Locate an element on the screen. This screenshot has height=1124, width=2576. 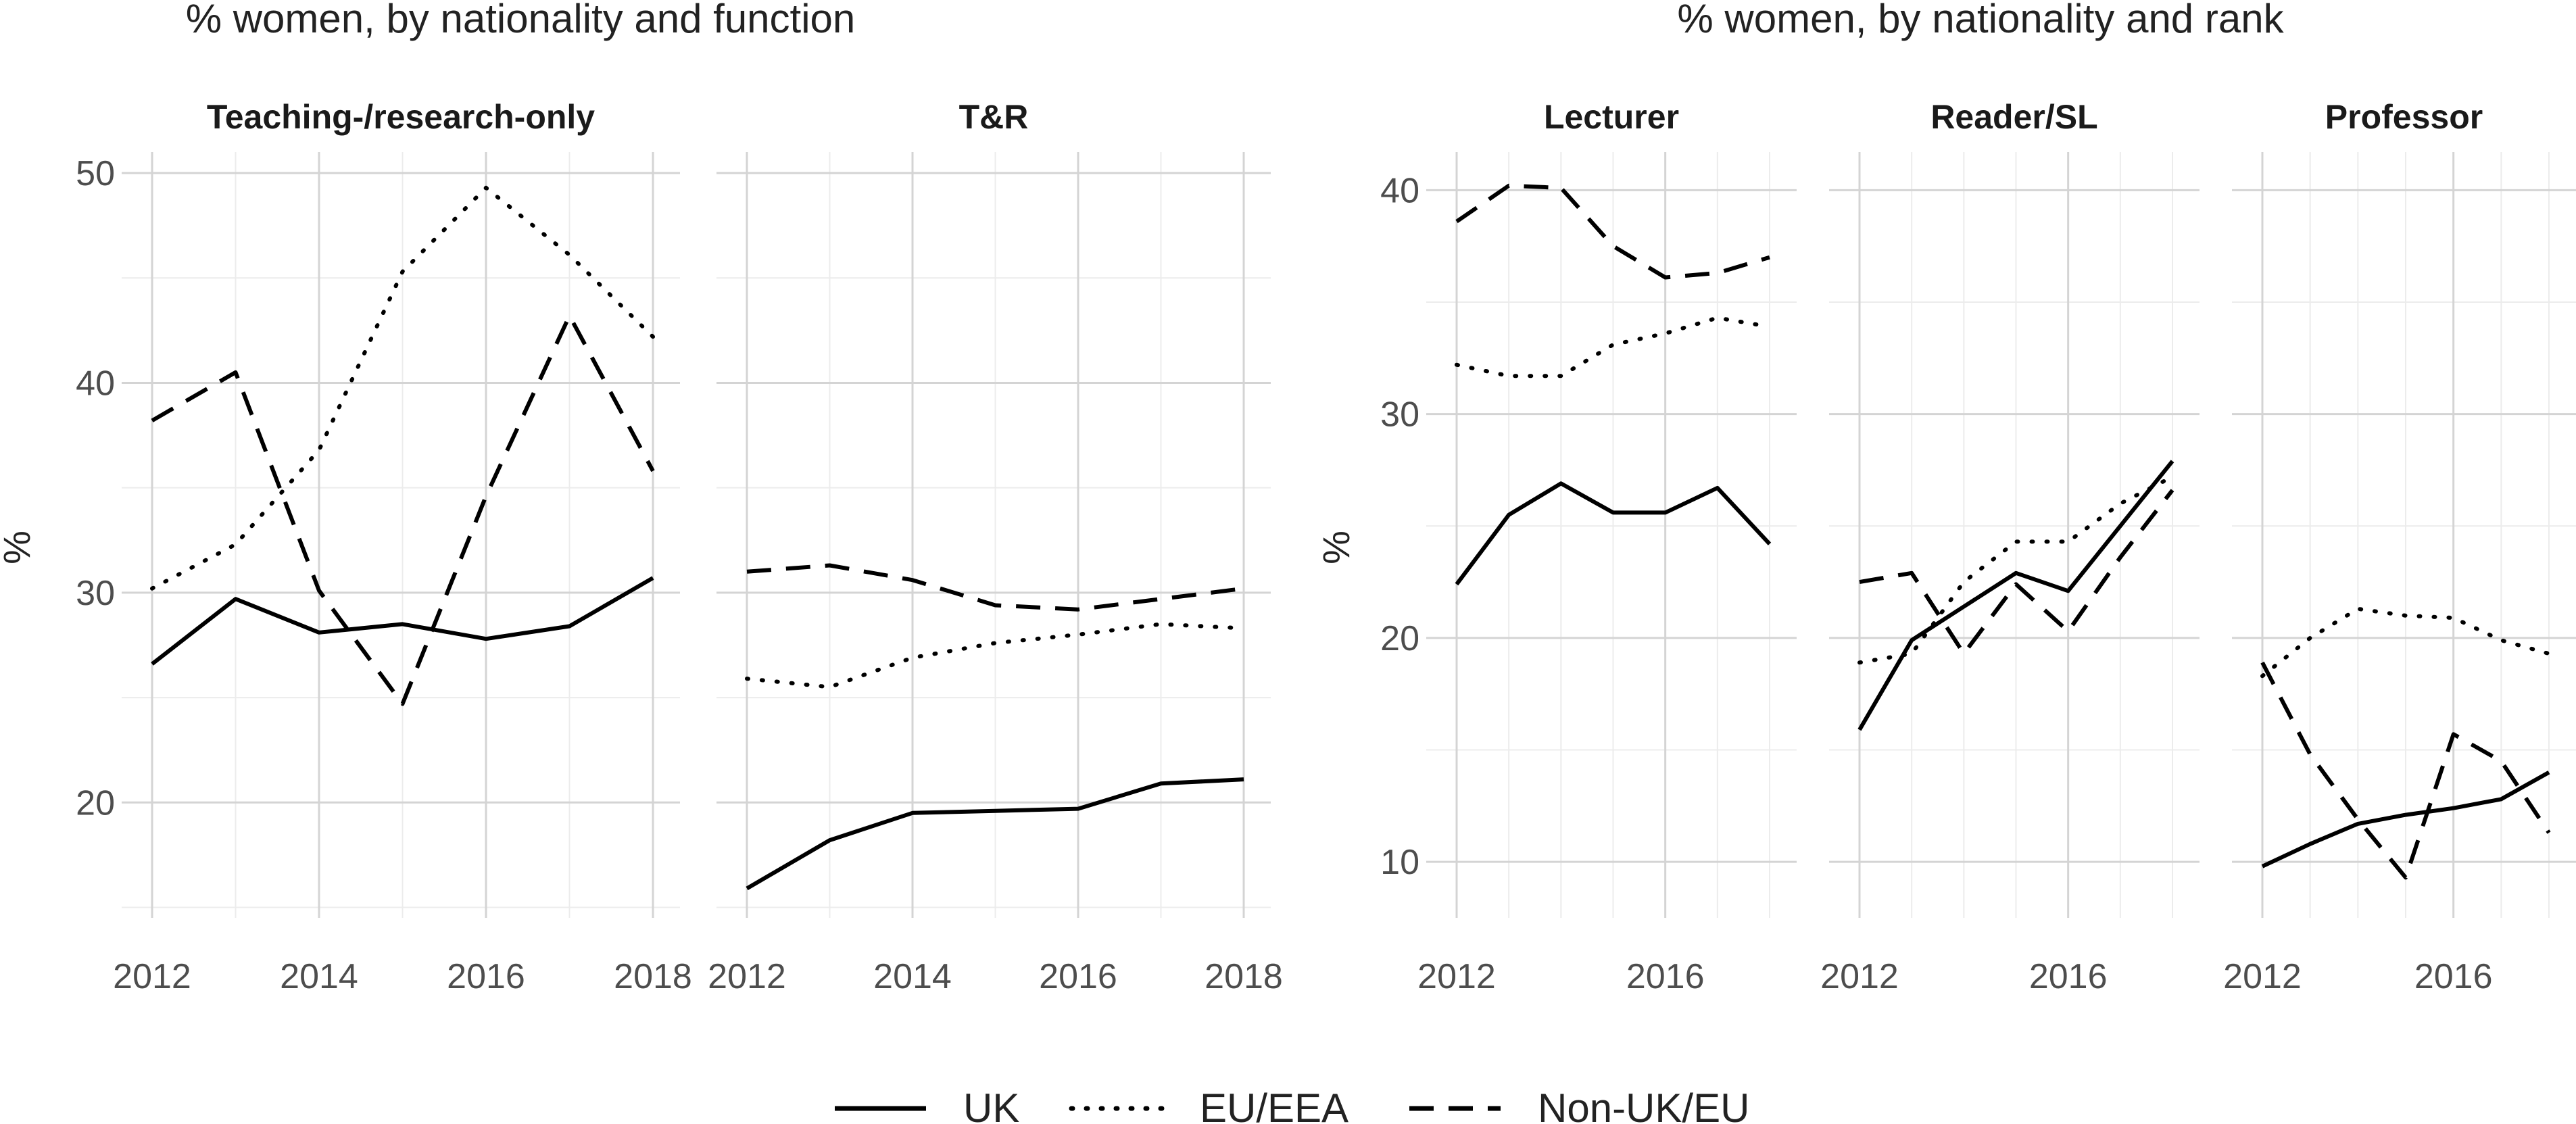
panel-title-lecturer: Lecturer is located at coordinates (1611, 117).